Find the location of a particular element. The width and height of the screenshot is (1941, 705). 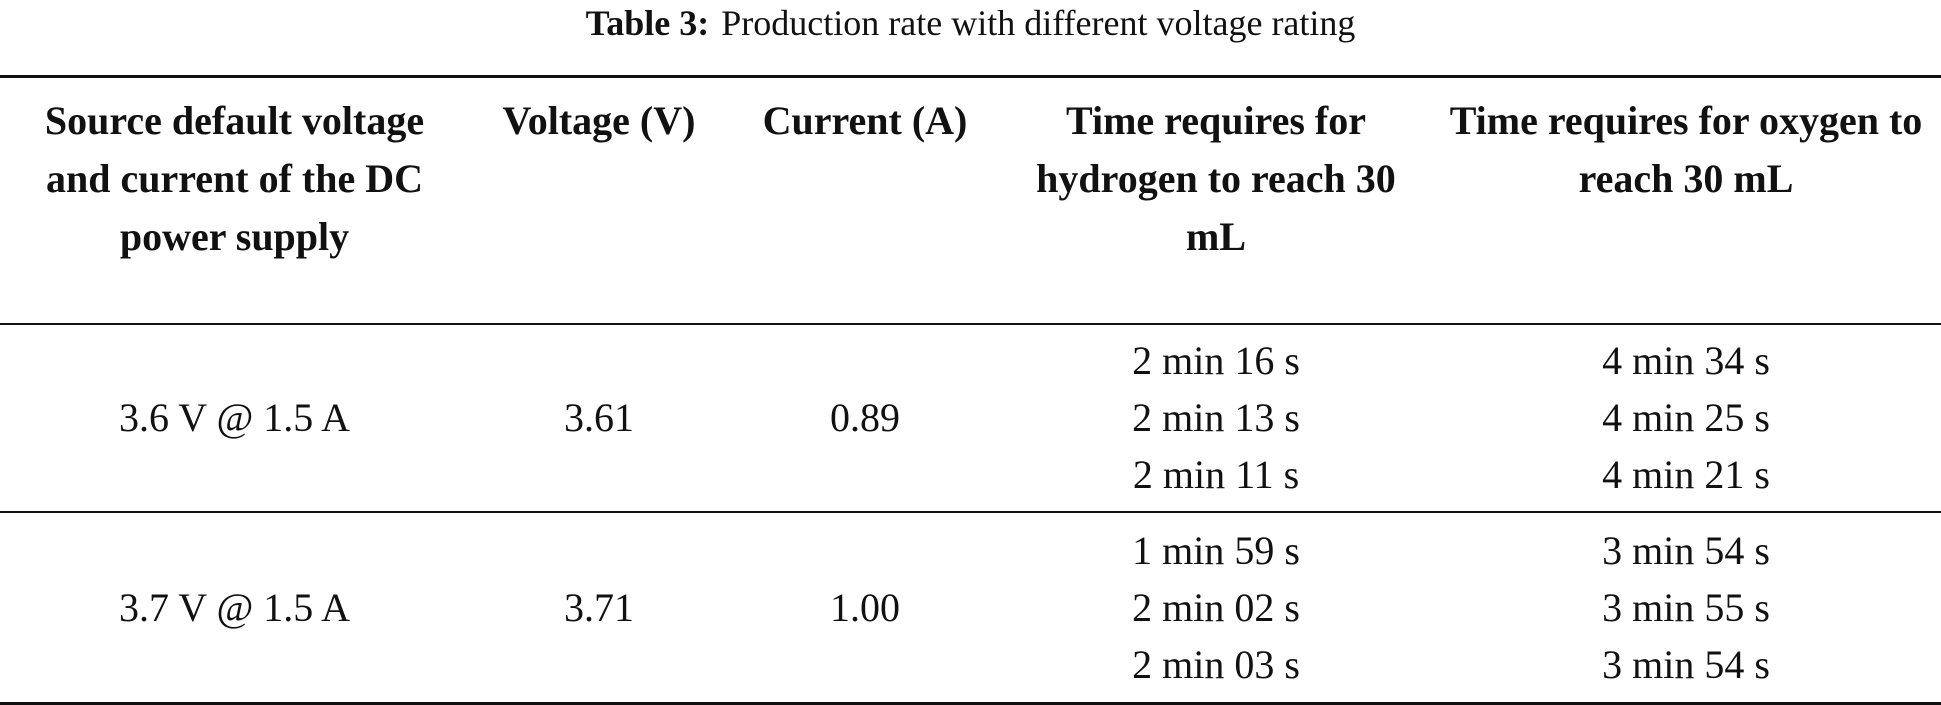

oxygen-time-trial-2: 3 min 55 s is located at coordinates (1686, 607).